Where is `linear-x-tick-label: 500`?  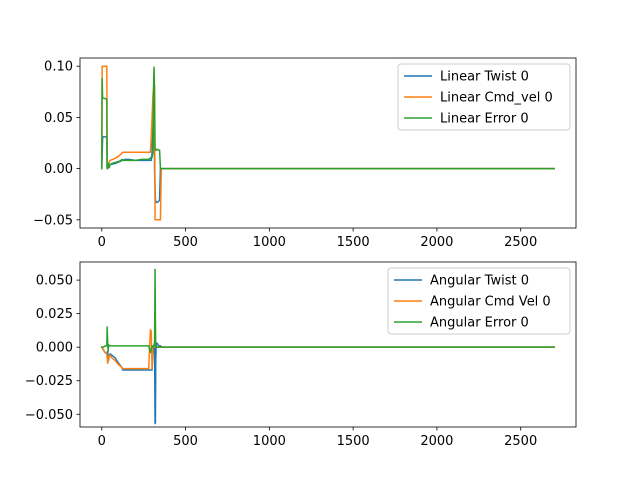 linear-x-tick-label: 500 is located at coordinates (185, 242).